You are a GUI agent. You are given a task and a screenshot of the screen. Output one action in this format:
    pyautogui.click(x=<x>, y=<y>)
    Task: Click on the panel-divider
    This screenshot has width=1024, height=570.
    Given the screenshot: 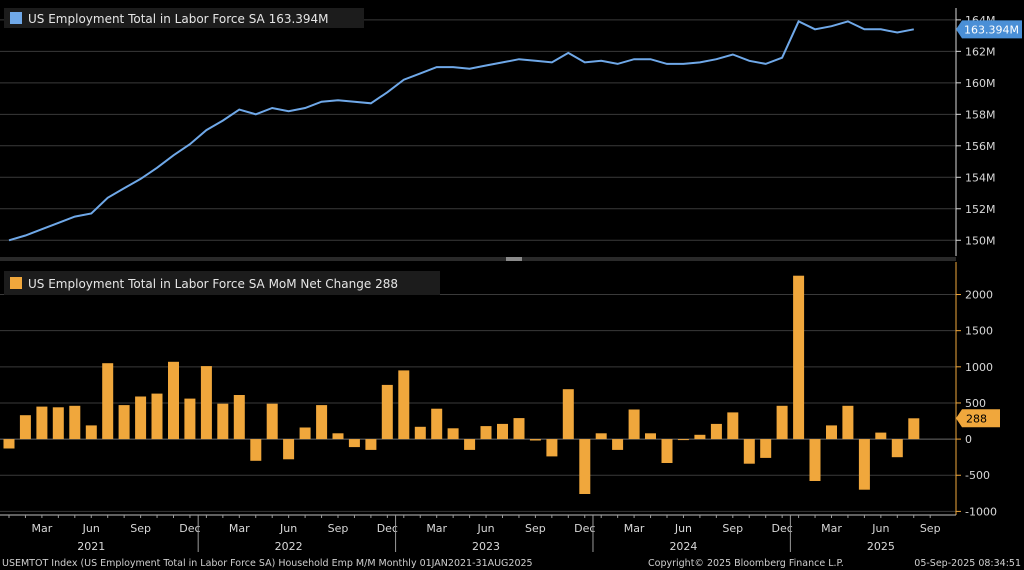 What is the action you would take?
    pyautogui.click(x=478, y=259)
    